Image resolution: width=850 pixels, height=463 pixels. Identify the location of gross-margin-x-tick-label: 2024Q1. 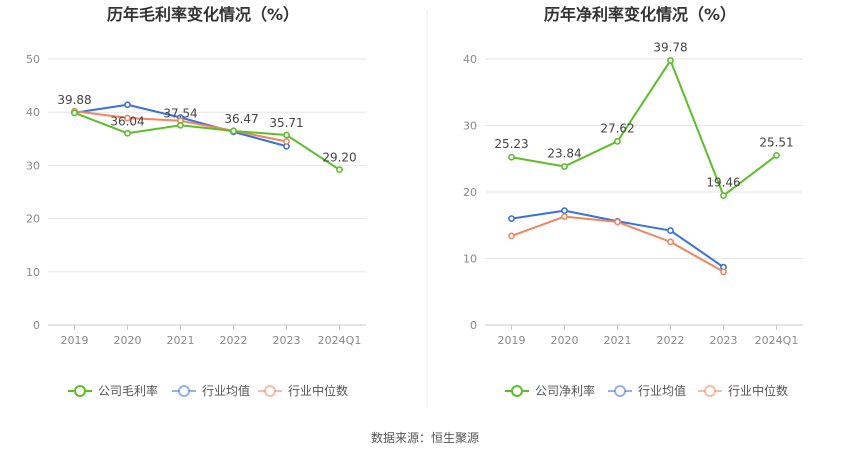
(340, 340).